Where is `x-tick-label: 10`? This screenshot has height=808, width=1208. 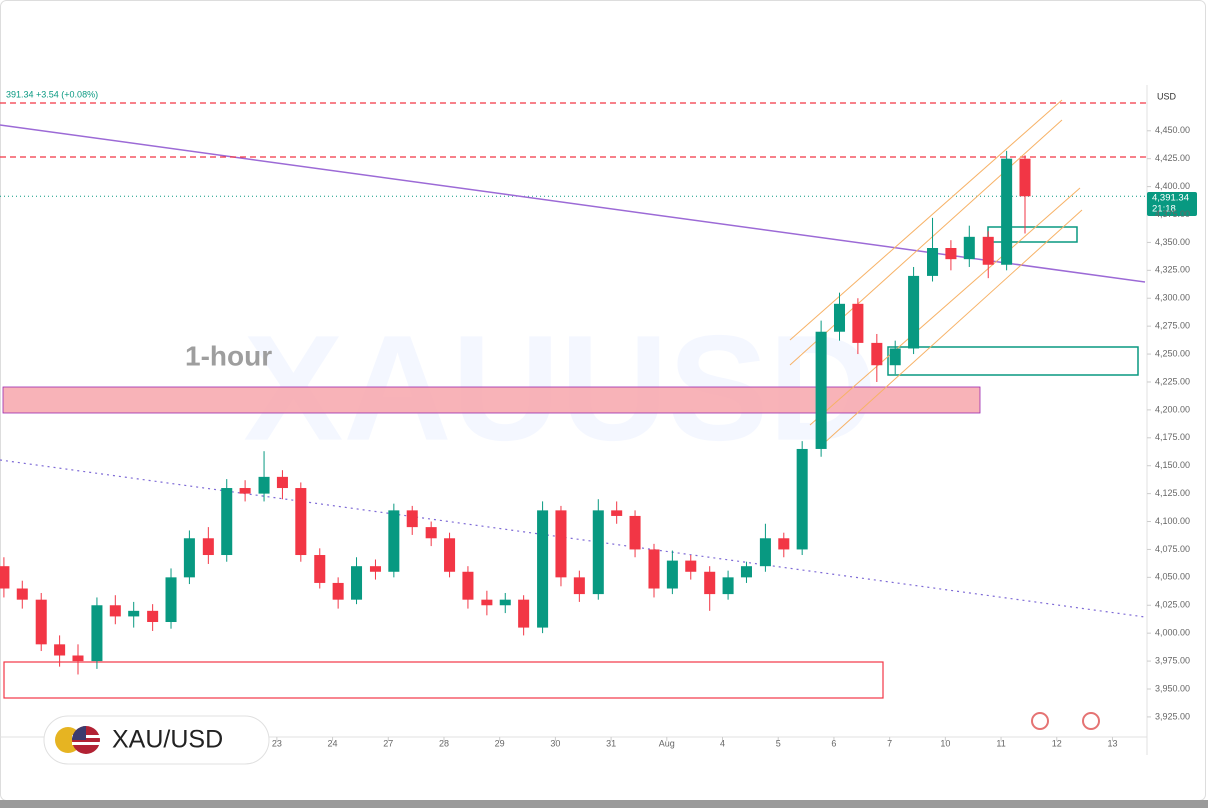
x-tick-label: 10 is located at coordinates (945, 743).